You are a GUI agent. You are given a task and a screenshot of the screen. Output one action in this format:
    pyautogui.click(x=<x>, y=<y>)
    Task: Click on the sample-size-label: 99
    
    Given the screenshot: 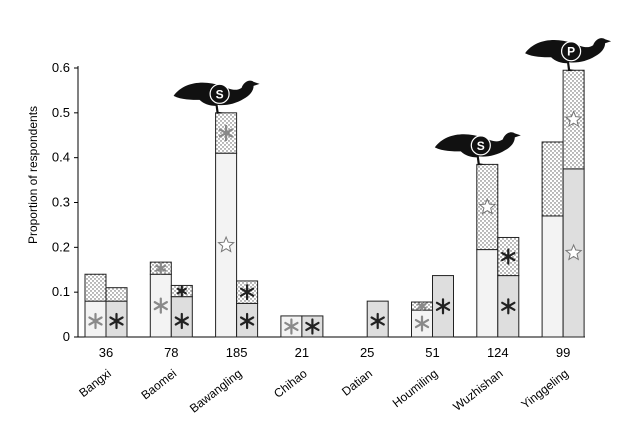 What is the action you would take?
    pyautogui.click(x=563, y=352)
    